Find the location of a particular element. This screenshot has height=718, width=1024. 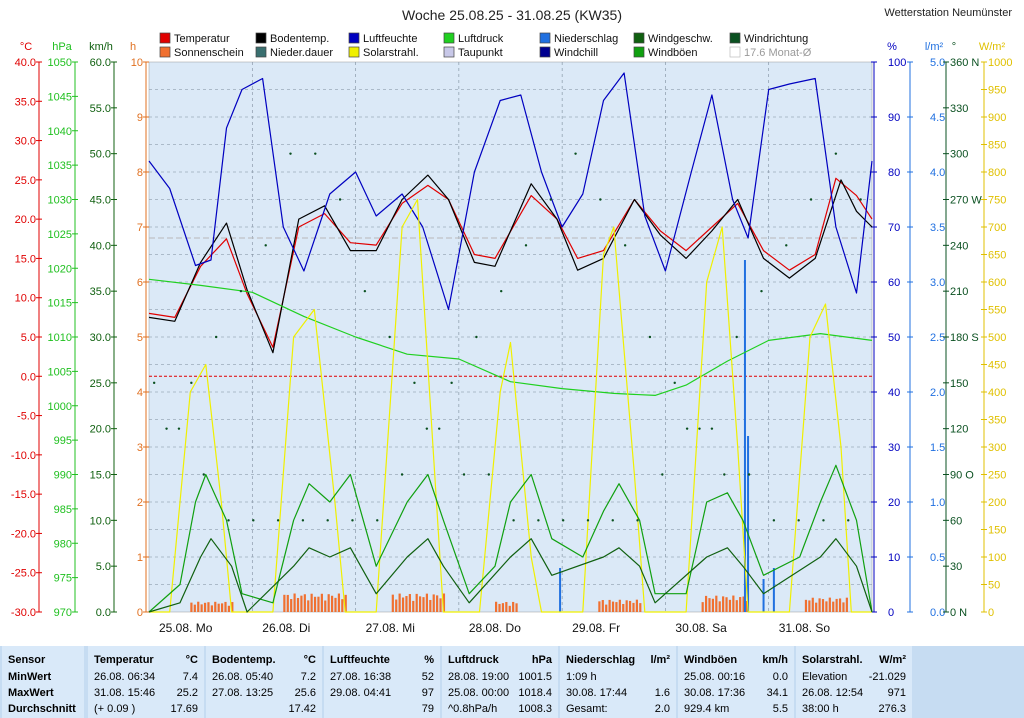

axis-tick-label: 120 is located at coordinates (959, 430).